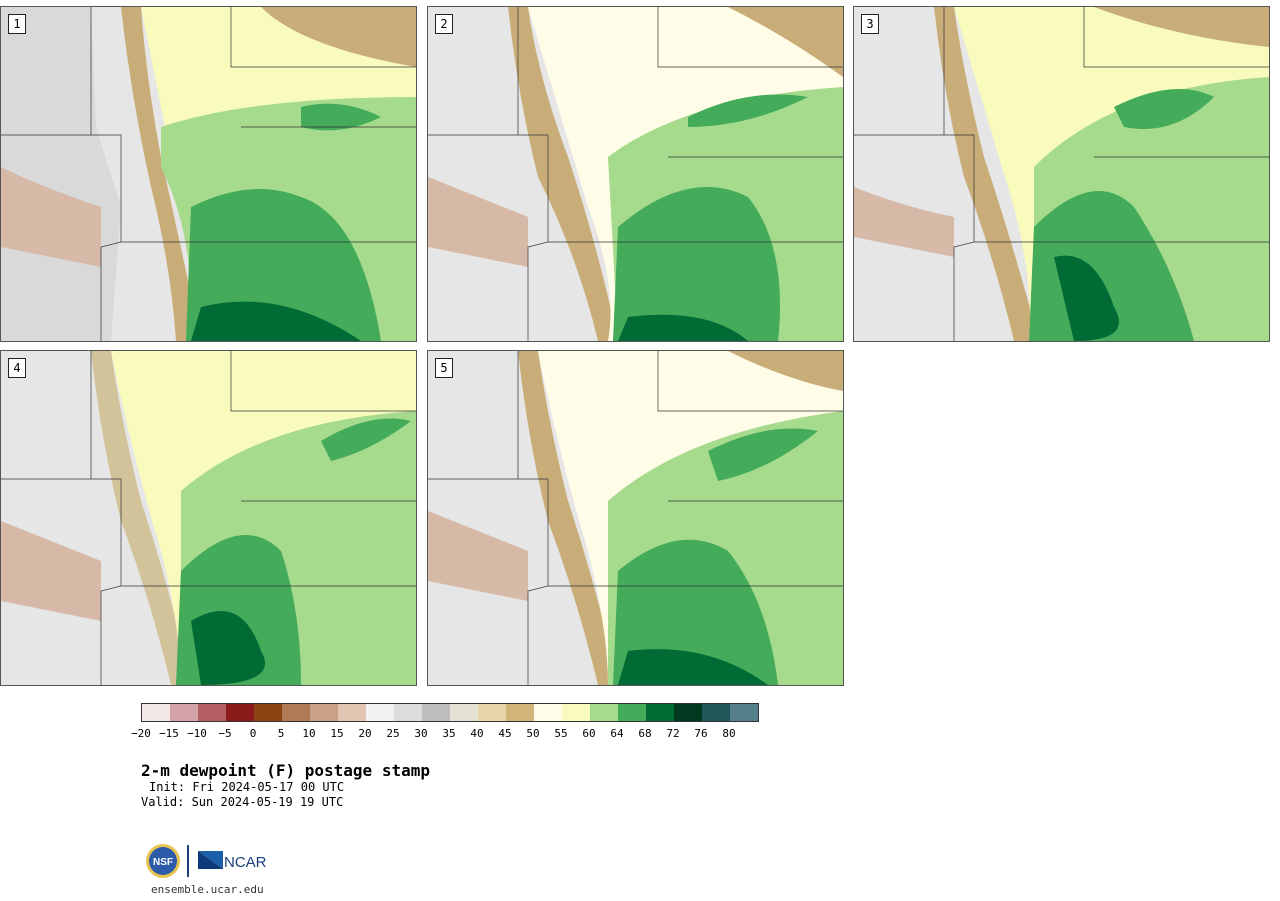  I want to click on colorbar-tick-label: 10, so click(309, 733).